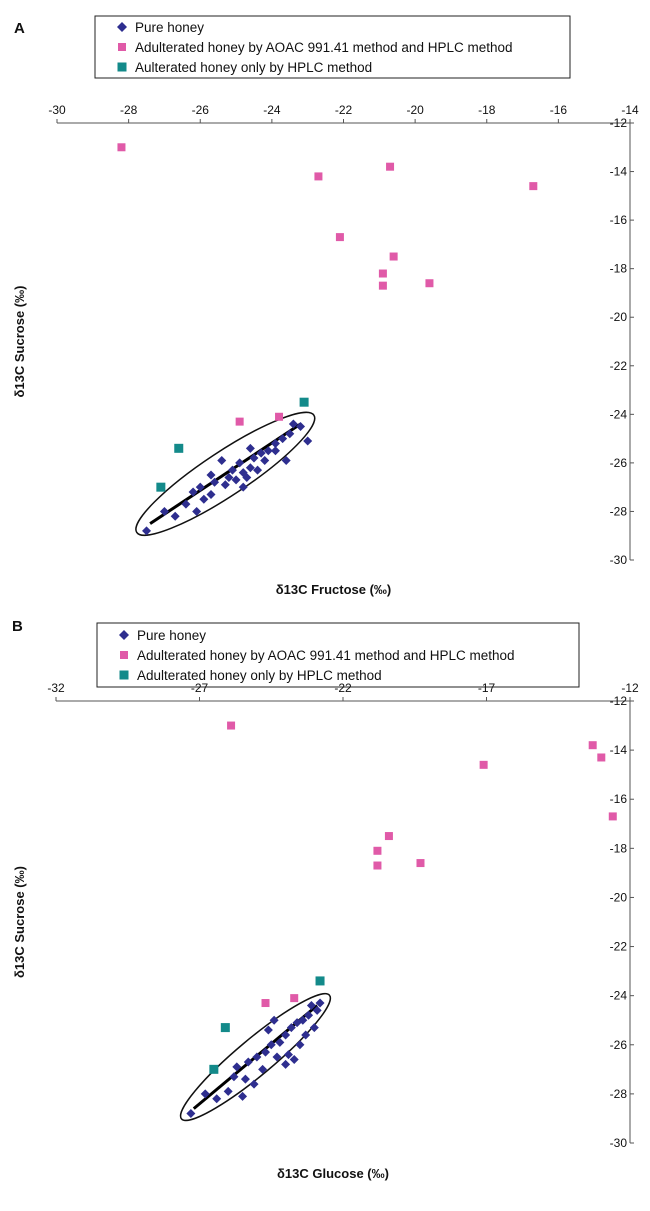 The height and width of the screenshot is (1211, 650). Describe the element at coordinates (57, 110) in the screenshot. I see `x-tick-label: -30` at that location.